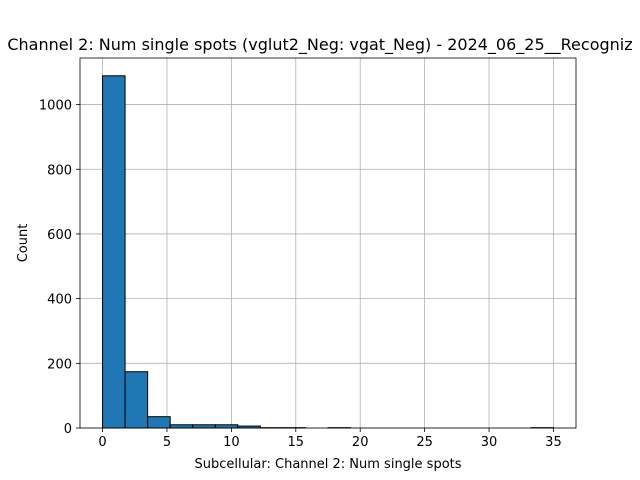 This screenshot has height=480, width=640. What do you see at coordinates (102, 442) in the screenshot?
I see `x-tick-label: 0` at bounding box center [102, 442].